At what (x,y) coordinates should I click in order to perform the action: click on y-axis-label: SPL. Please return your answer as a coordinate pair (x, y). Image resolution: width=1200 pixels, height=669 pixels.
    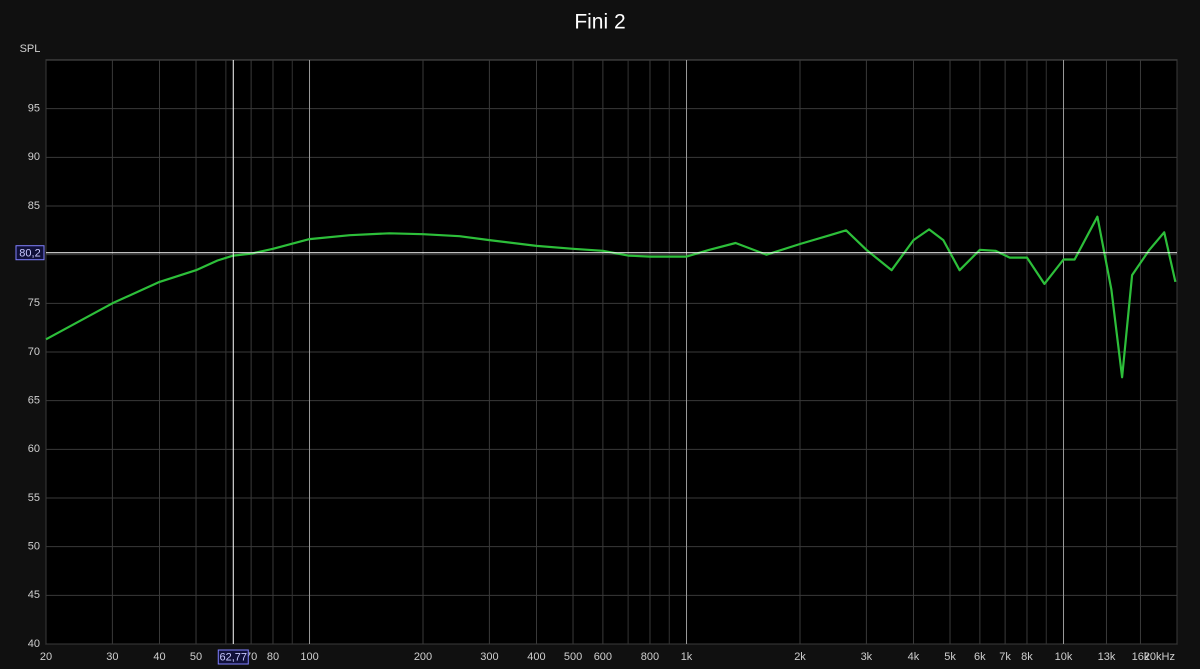
    Looking at the image, I should click on (30, 49).